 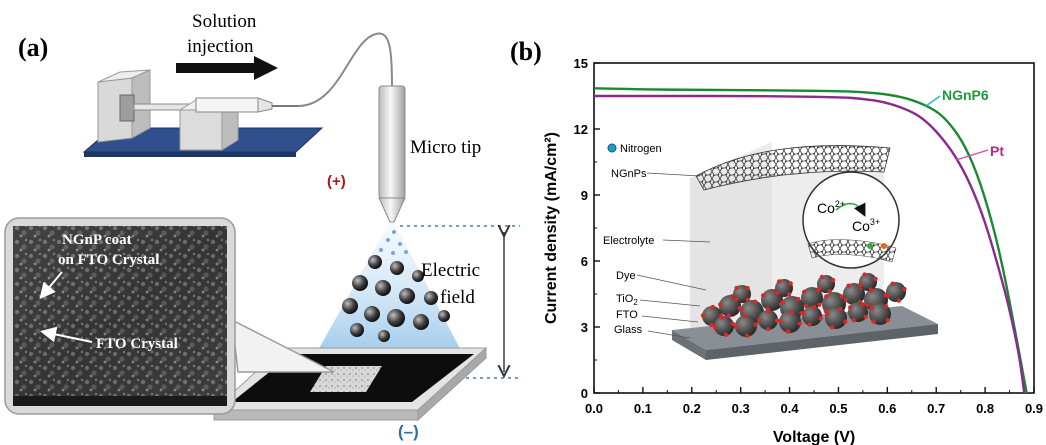 What do you see at coordinates (108, 260) in the screenshot?
I see `sem-label-ngnp-coat-2: on FTO Crystal` at bounding box center [108, 260].